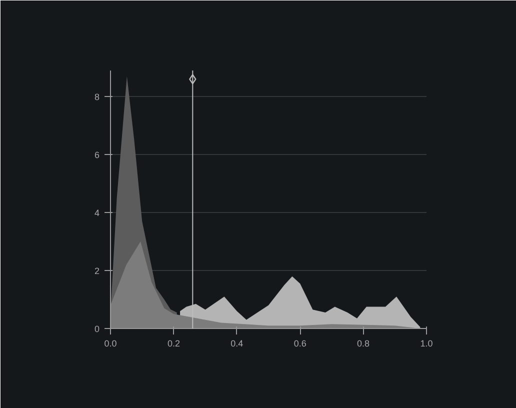 This screenshot has height=408, width=516. Describe the element at coordinates (97, 271) in the screenshot. I see `y-tick-label: 2` at that location.